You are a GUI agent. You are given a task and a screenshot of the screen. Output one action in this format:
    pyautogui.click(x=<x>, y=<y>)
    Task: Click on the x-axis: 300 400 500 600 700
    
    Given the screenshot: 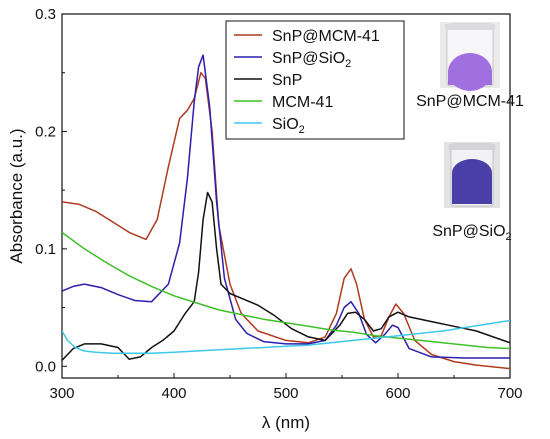 What is the action you would take?
    pyautogui.click(x=286, y=387)
    